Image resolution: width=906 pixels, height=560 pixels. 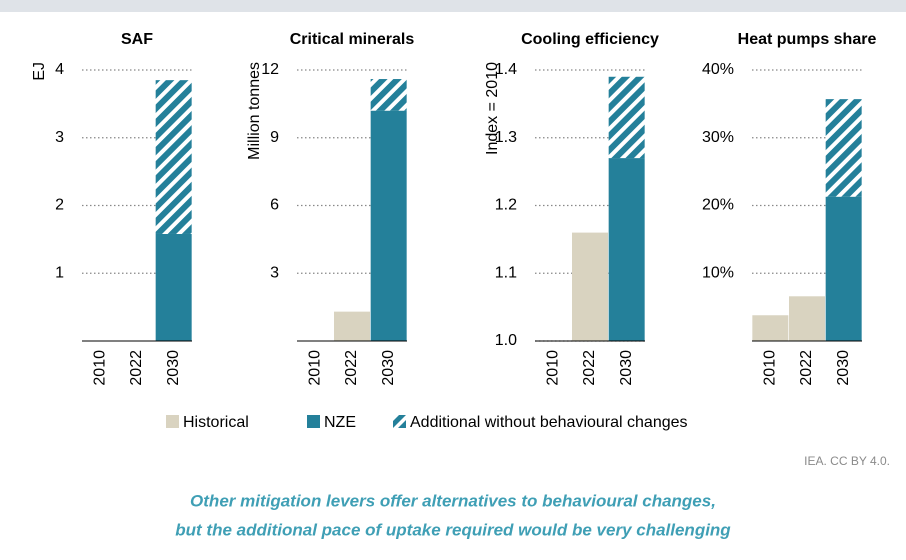 What do you see at coordinates (59, 69) in the screenshot?
I see `y-tick-label: 4` at bounding box center [59, 69].